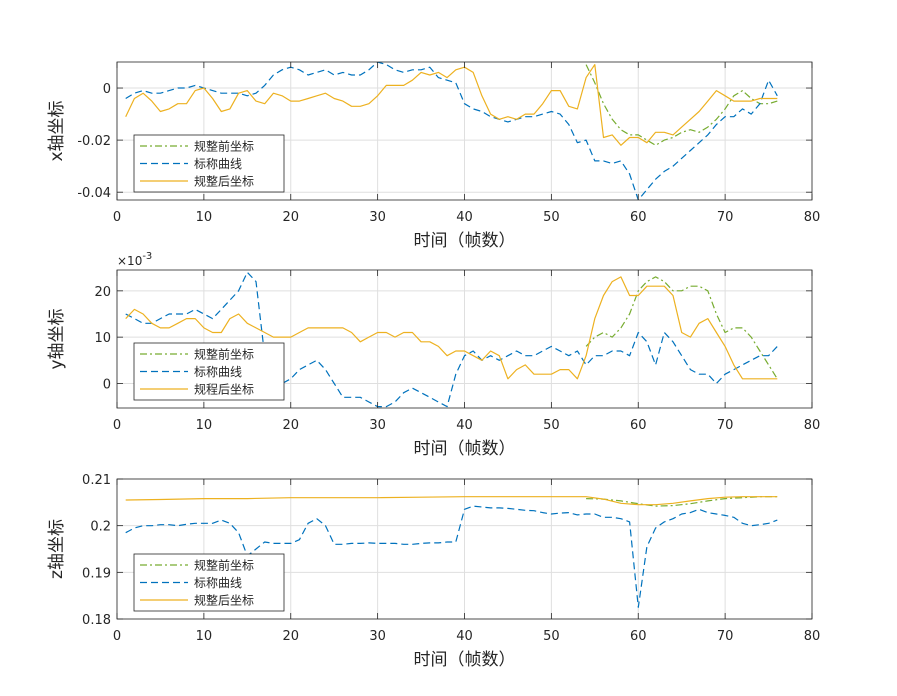  Describe the element at coordinates (57, 338) in the screenshot. I see `y-axis-label: y轴坐标` at that location.